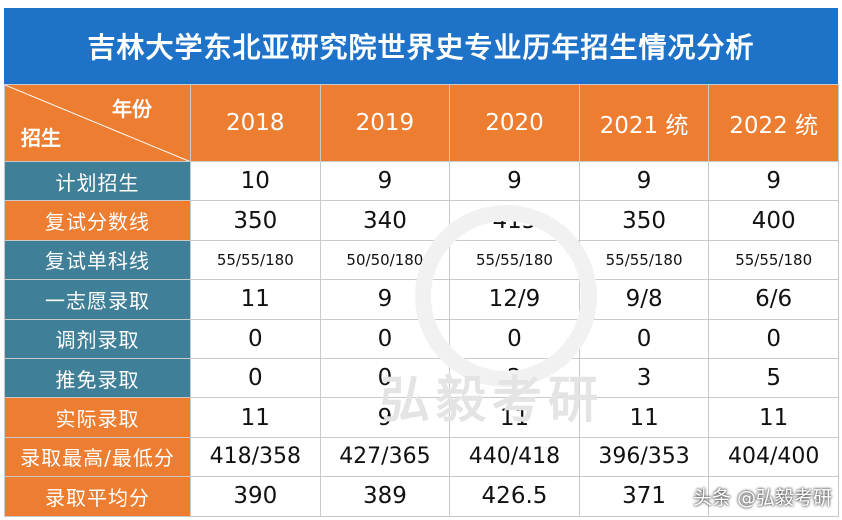  What do you see at coordinates (97, 417) in the screenshot?
I see `row-label: 实际录取` at bounding box center [97, 417].